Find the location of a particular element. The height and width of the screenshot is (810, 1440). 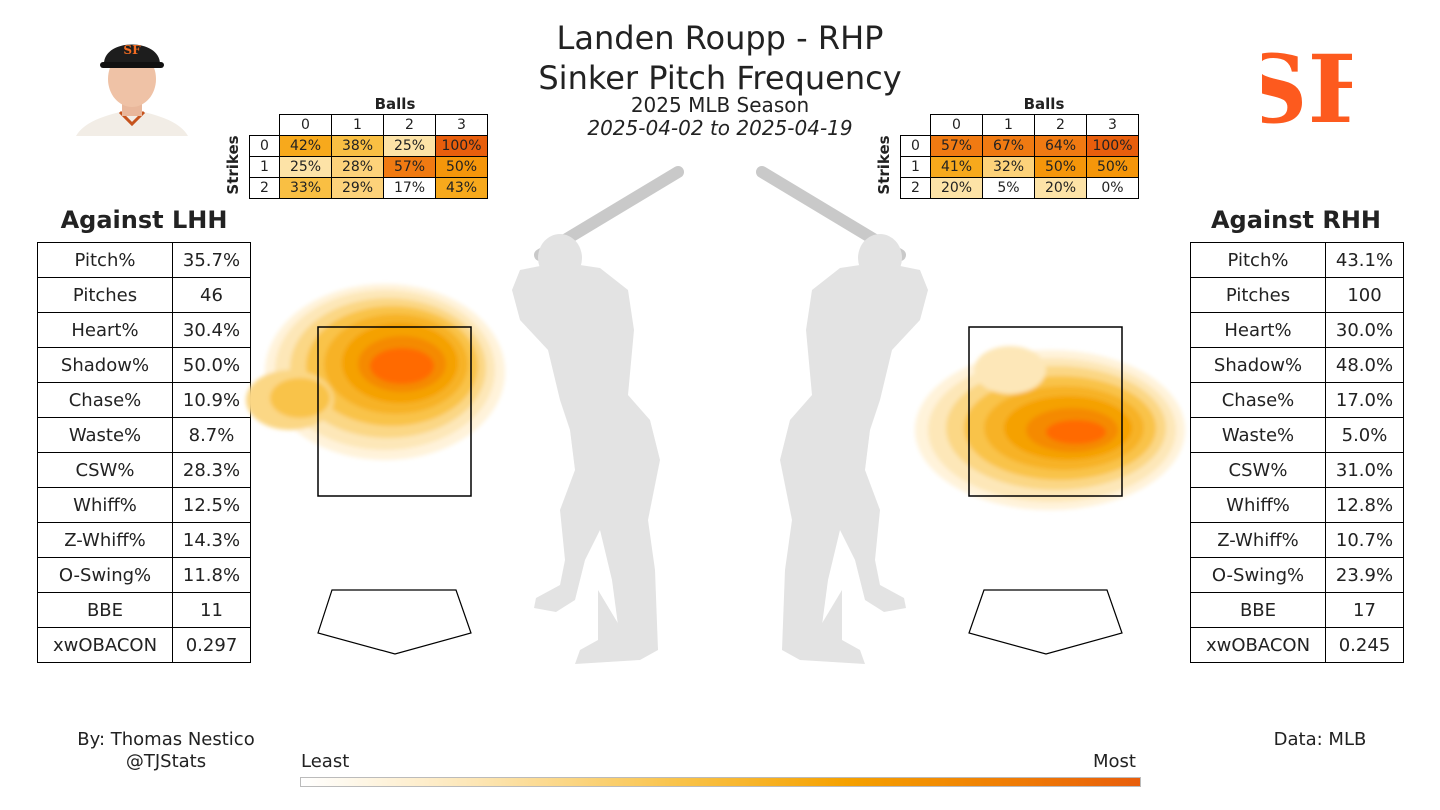

colorbar is located at coordinates (720, 782).